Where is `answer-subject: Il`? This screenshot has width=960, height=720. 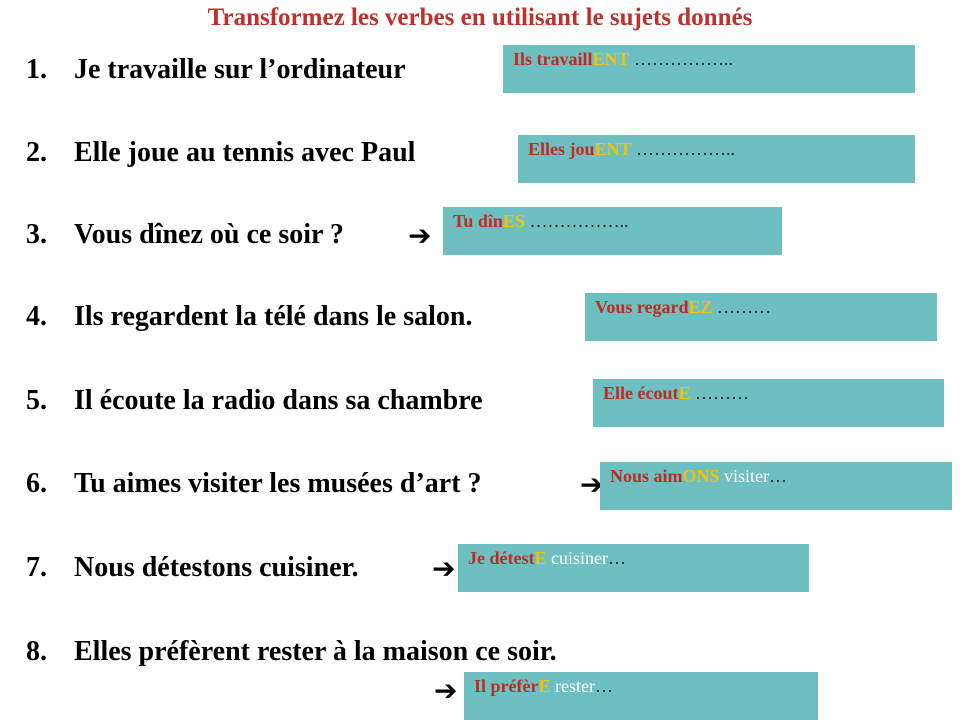 answer-subject: Il is located at coordinates (480, 686).